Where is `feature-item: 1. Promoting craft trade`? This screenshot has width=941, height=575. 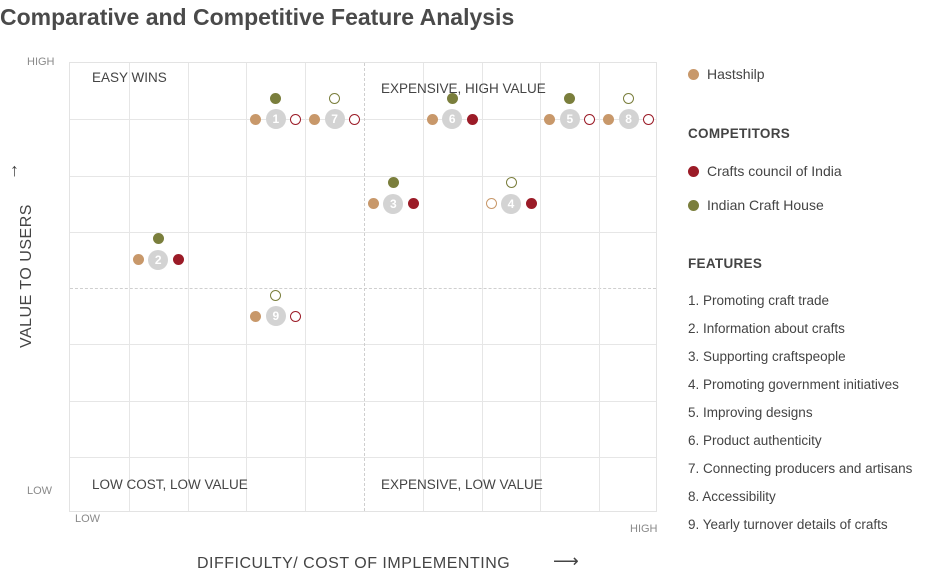 feature-item: 1. Promoting craft trade is located at coordinates (759, 300).